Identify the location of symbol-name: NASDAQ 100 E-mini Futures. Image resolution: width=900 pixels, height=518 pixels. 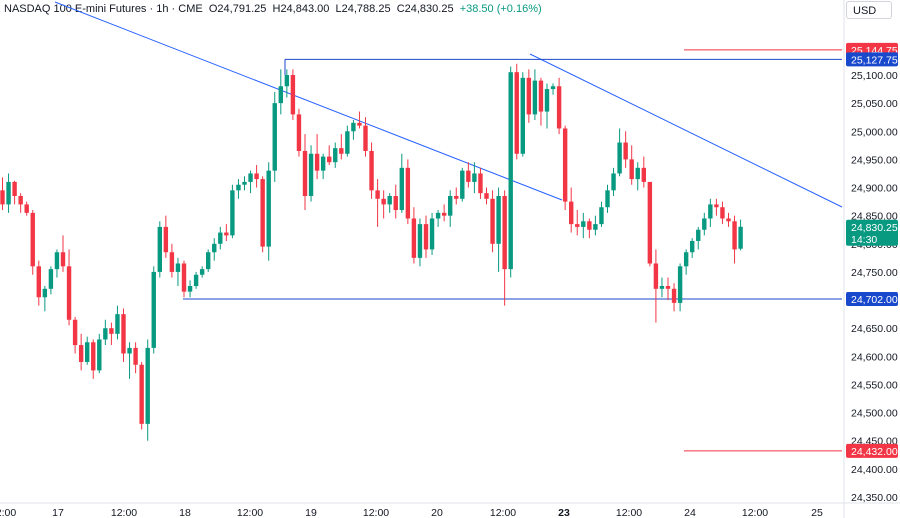
(75, 9).